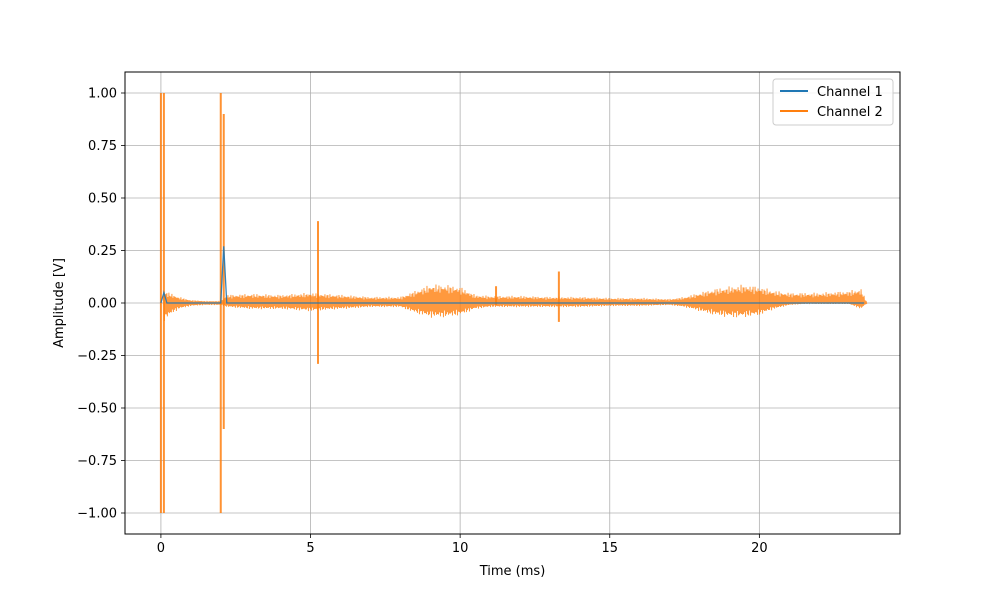  Describe the element at coordinates (97, 356) in the screenshot. I see `y-tick-label: −0.25` at that location.